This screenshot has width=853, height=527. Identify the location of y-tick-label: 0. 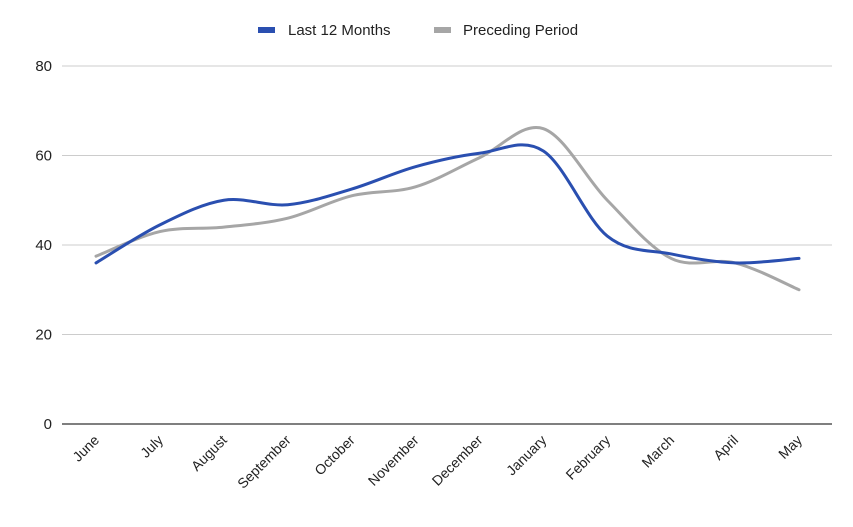
(48, 424).